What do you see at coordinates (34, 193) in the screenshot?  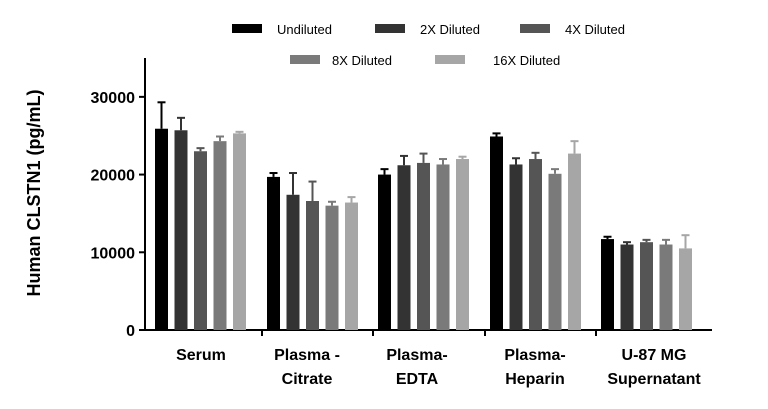 I see `y-axis-label: Human CLSTN1 (pg/mL)` at bounding box center [34, 193].